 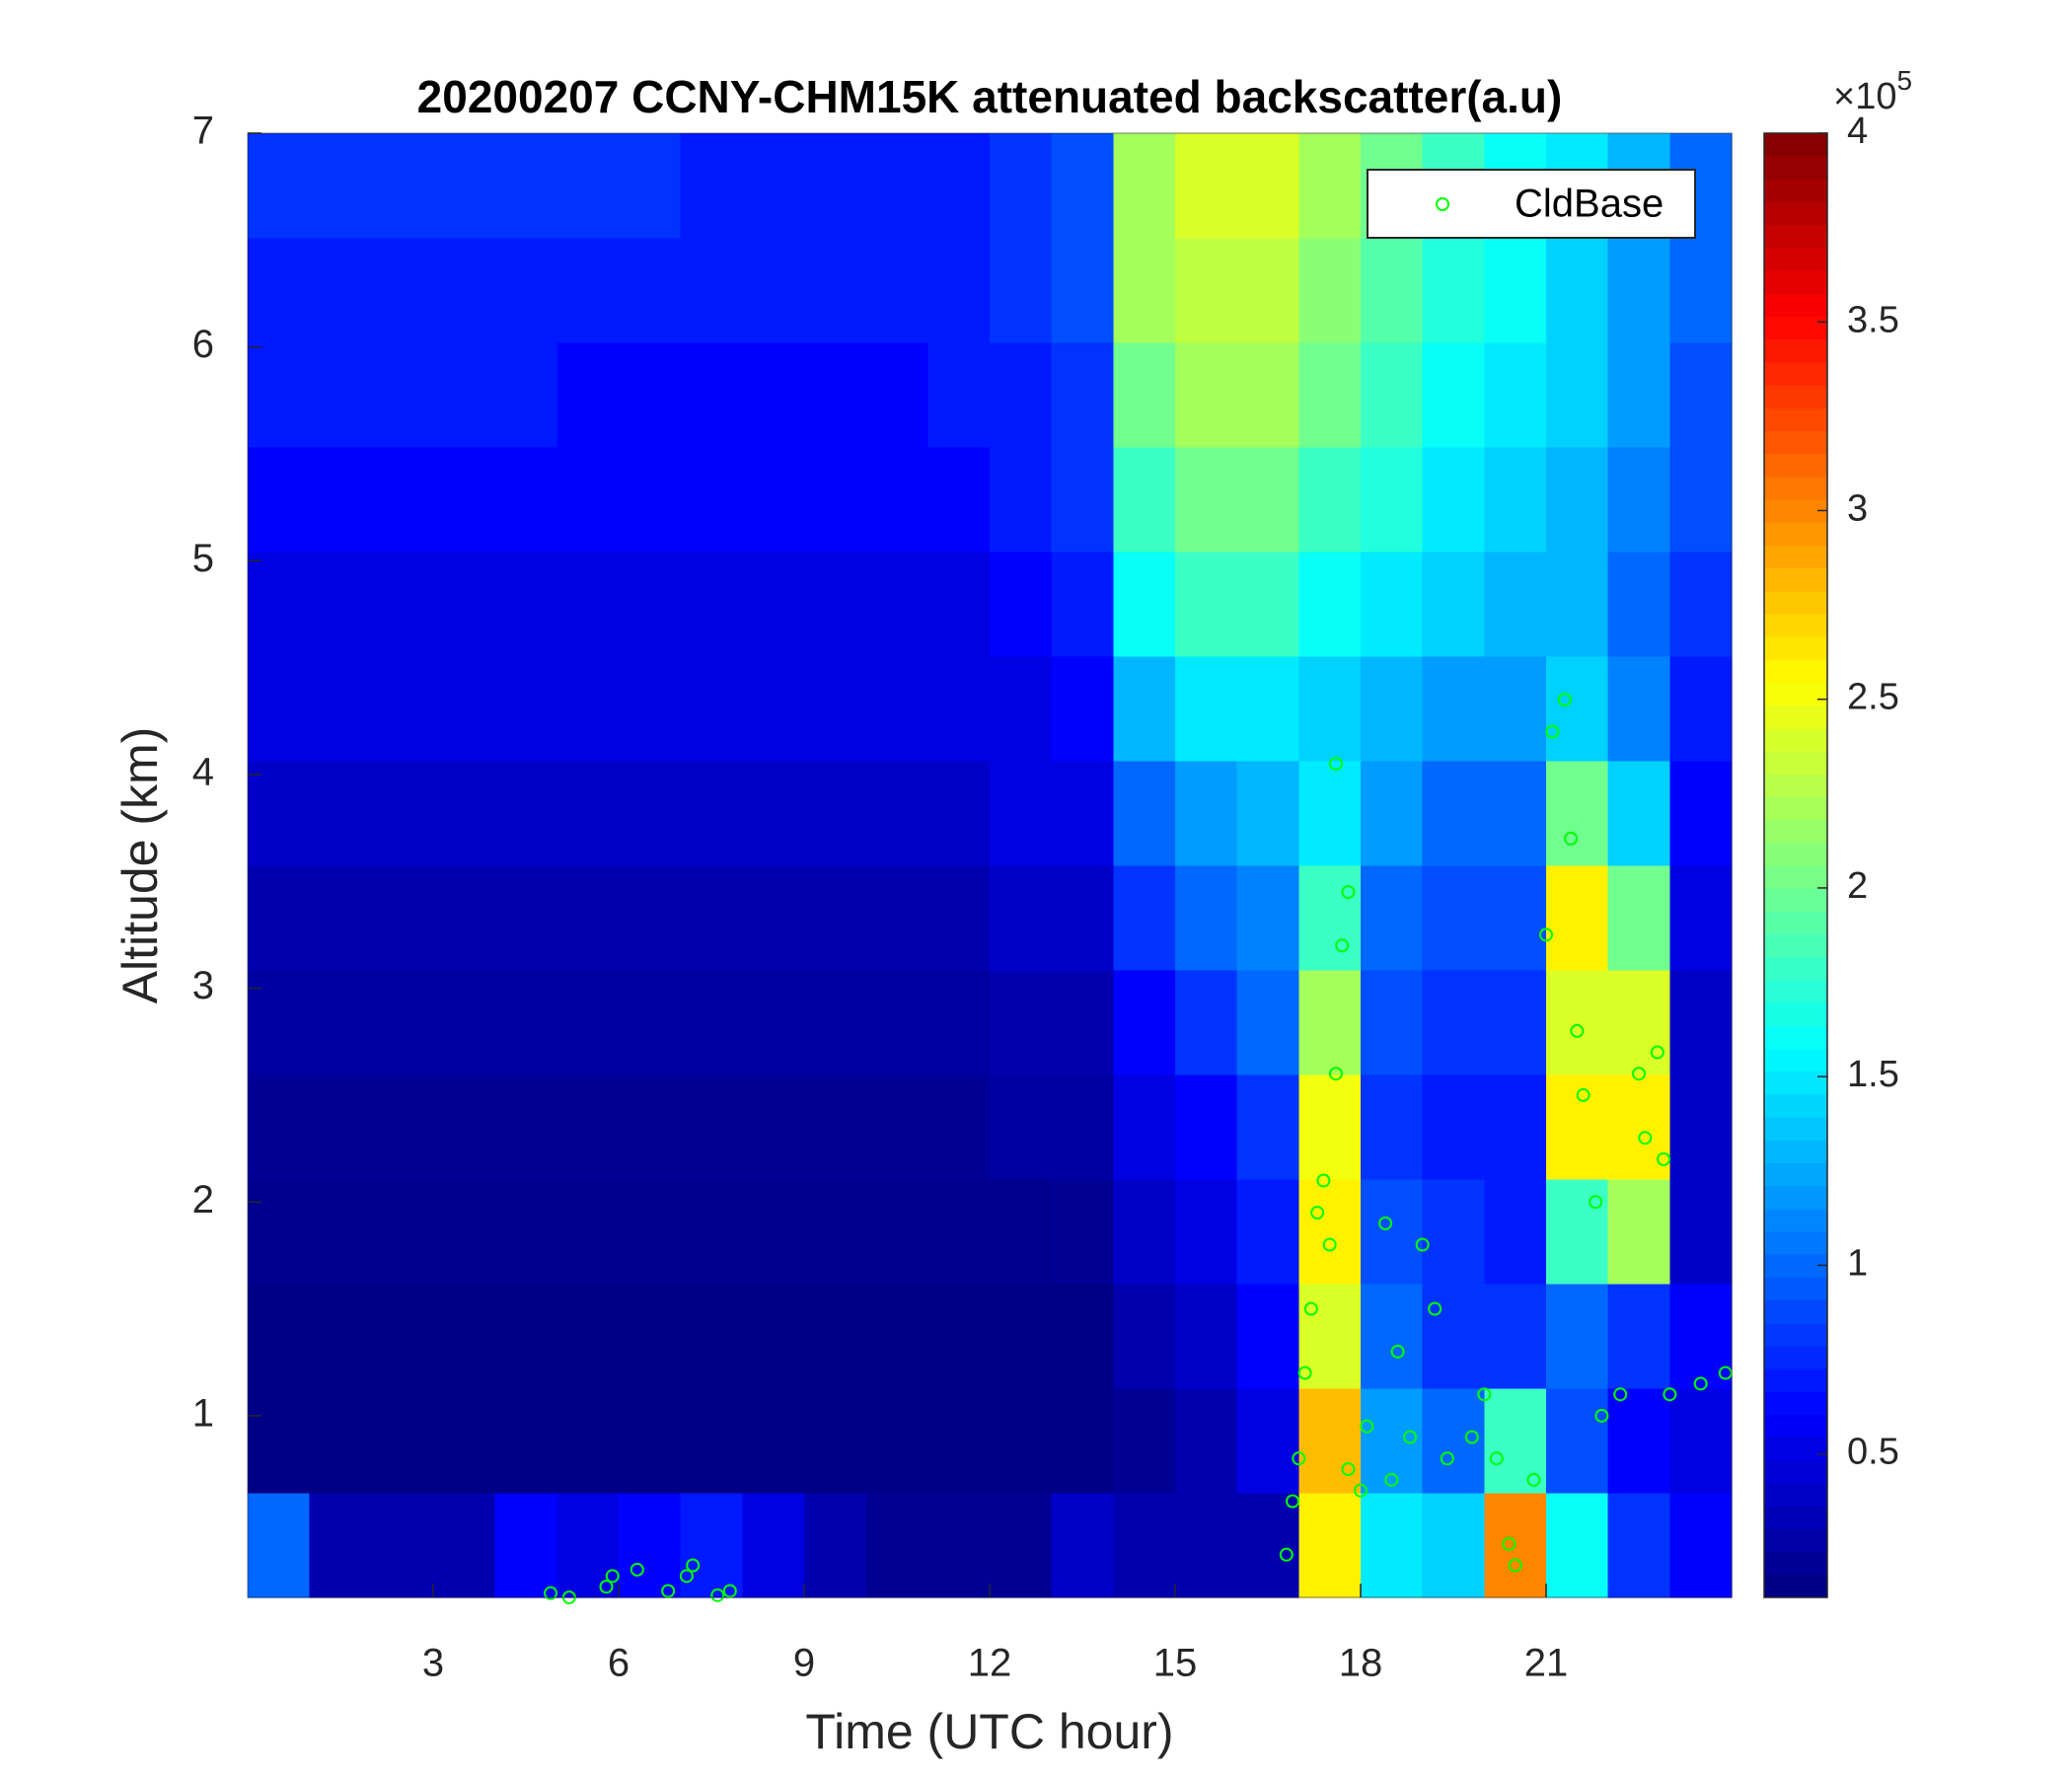 I want to click on x-tick-label: 6, so click(x=618, y=1663).